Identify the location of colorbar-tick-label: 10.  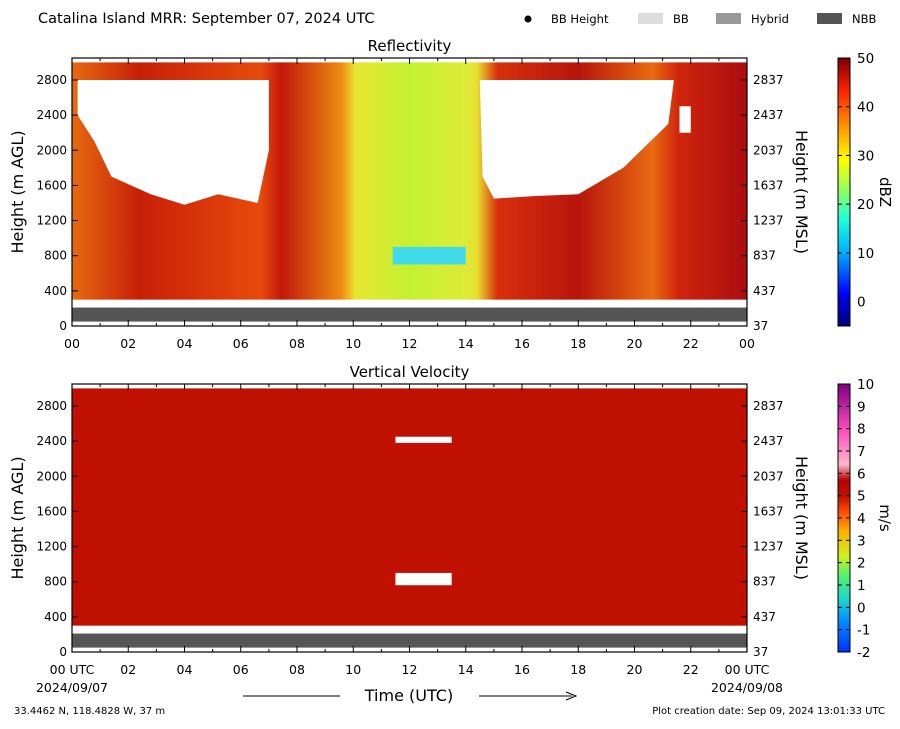
(865, 254).